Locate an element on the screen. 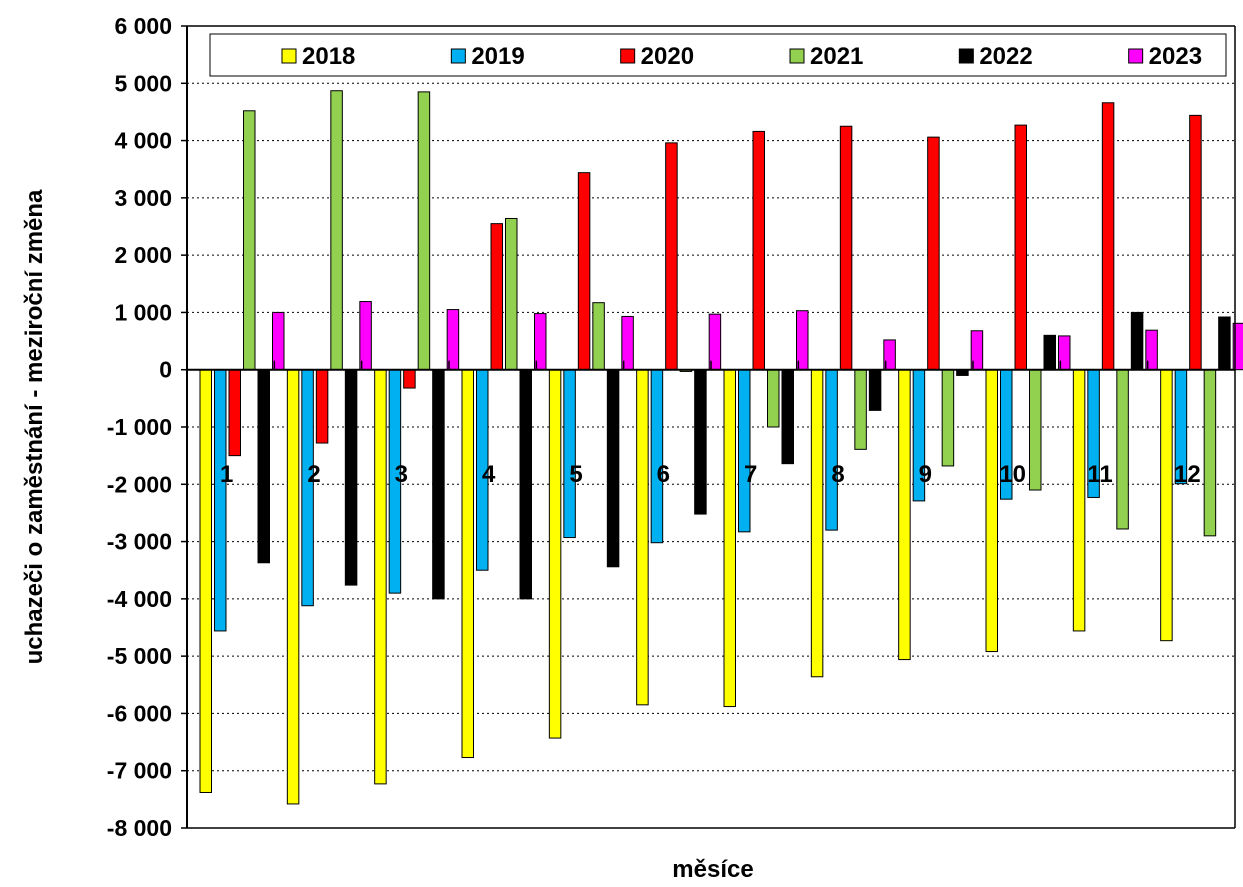 The height and width of the screenshot is (887, 1243). category-label: 2 is located at coordinates (313, 474).